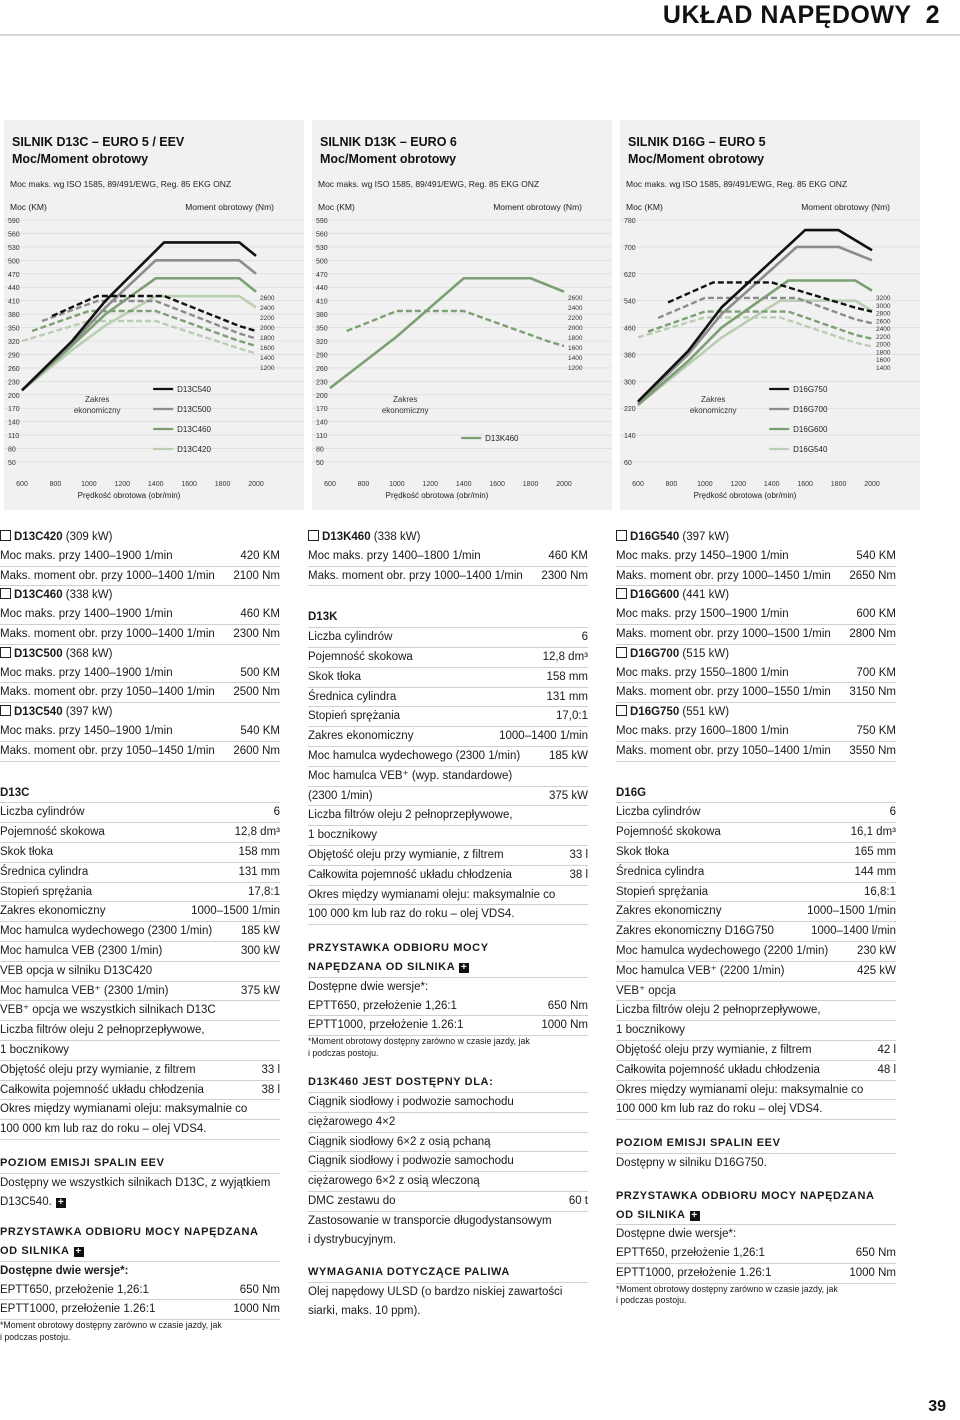 The height and width of the screenshot is (1420, 960). Describe the element at coordinates (270, 1089) in the screenshot. I see `spec-row-value: 38 l` at that location.